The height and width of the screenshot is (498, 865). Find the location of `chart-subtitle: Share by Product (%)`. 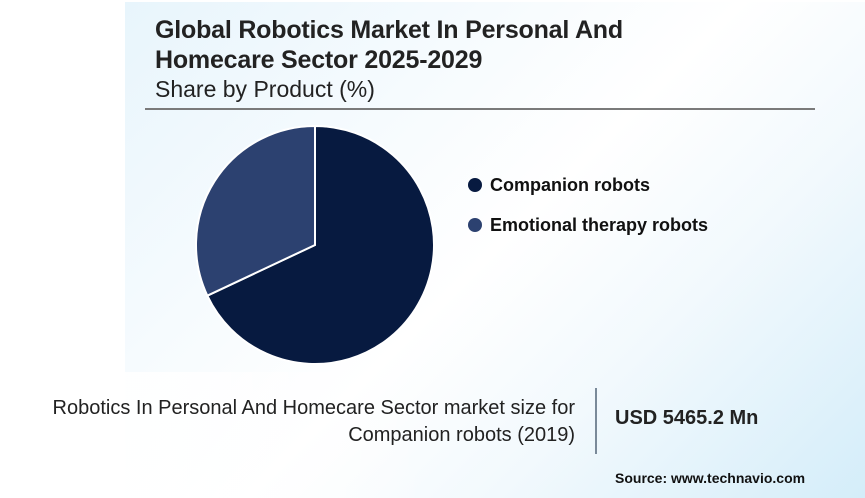

chart-subtitle: Share by Product (%) is located at coordinates (265, 89).